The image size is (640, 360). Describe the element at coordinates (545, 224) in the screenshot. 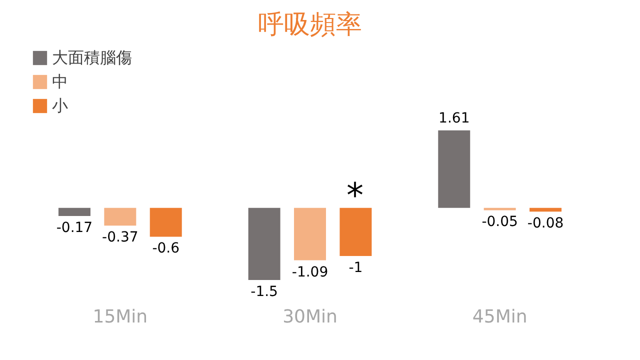

I see `data-label: -0.08` at that location.